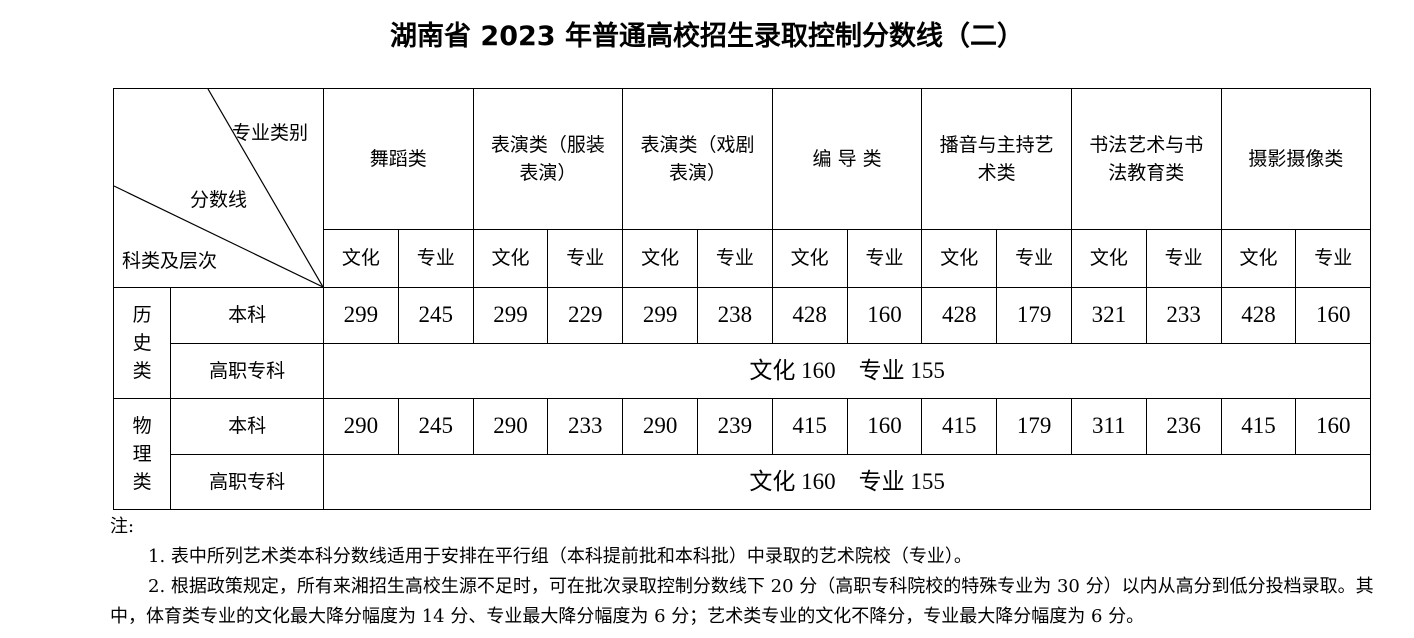 The width and height of the screenshot is (1414, 638). What do you see at coordinates (219, 200) in the screenshot?
I see `corner-middle: 分数线` at bounding box center [219, 200].